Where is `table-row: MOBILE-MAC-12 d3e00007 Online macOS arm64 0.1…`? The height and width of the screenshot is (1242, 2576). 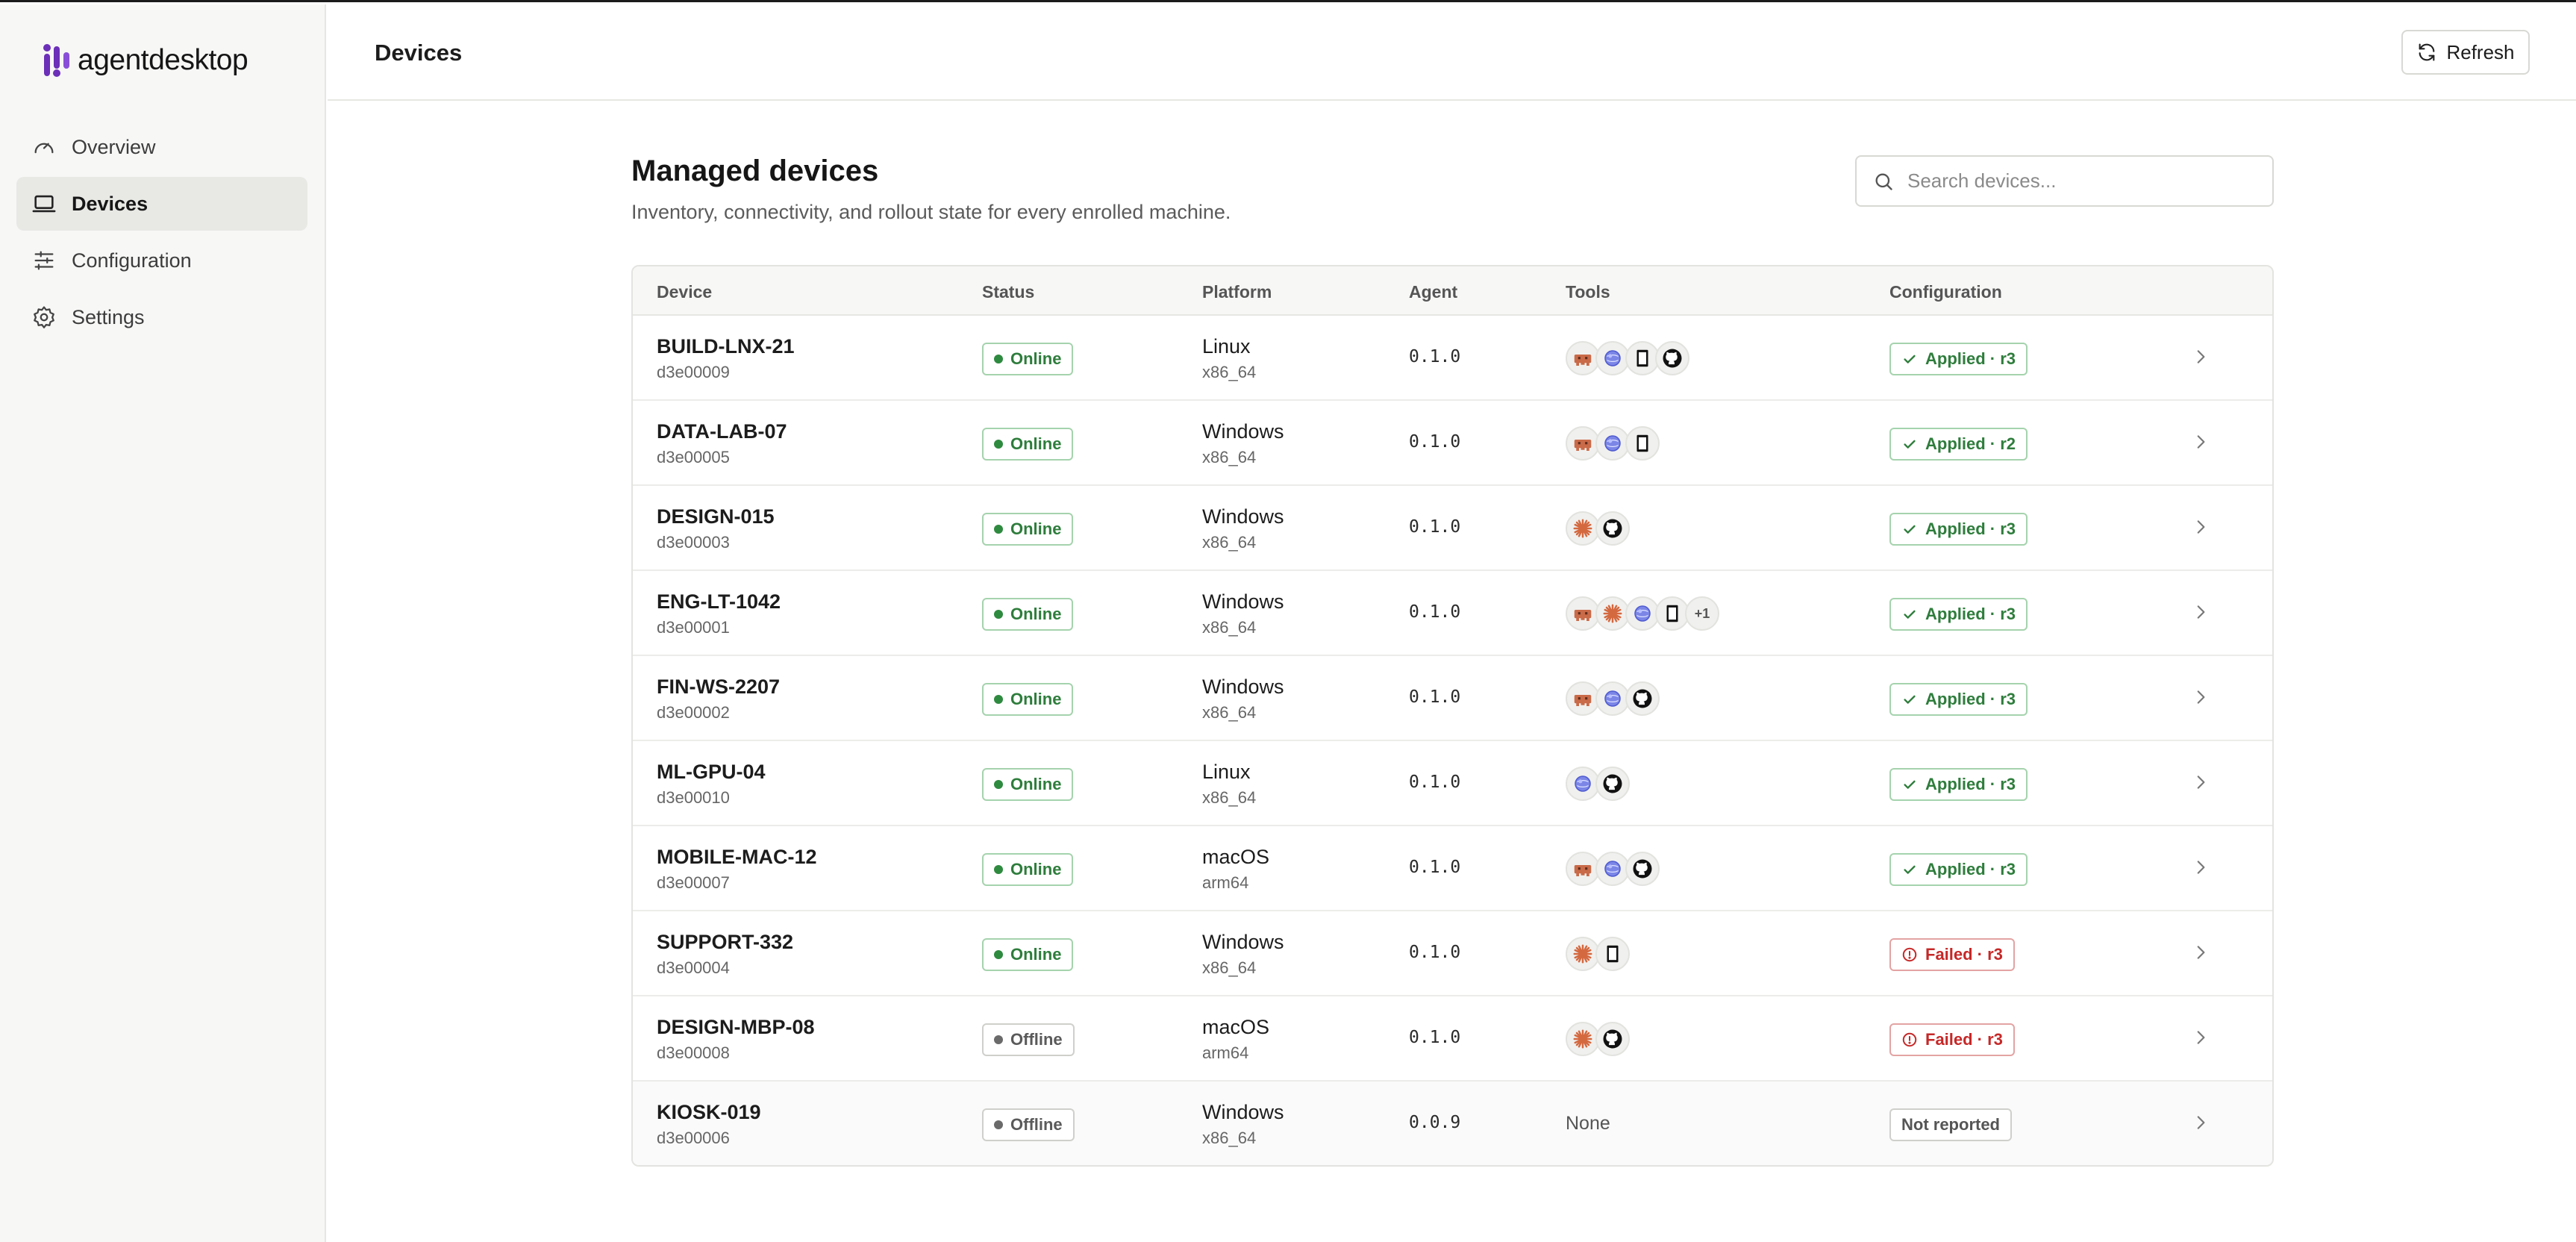 table-row: MOBILE-MAC-12 d3e00007 Online macOS arm64 0.1… is located at coordinates (1452, 868).